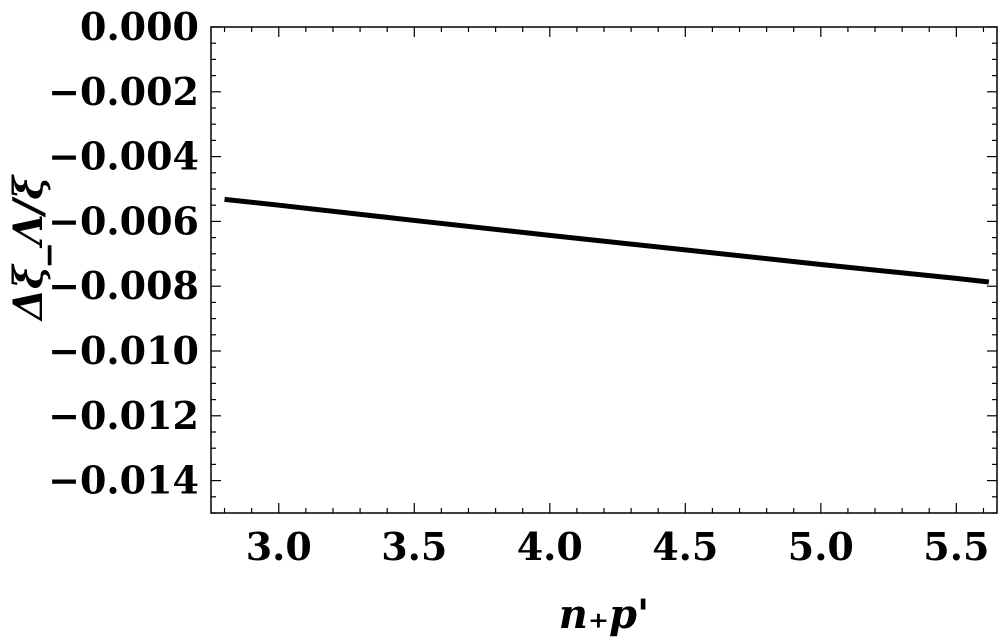 The height and width of the screenshot is (643, 1000). What do you see at coordinates (123, 285) in the screenshot?
I see `y-tick-label: −0.008` at bounding box center [123, 285].